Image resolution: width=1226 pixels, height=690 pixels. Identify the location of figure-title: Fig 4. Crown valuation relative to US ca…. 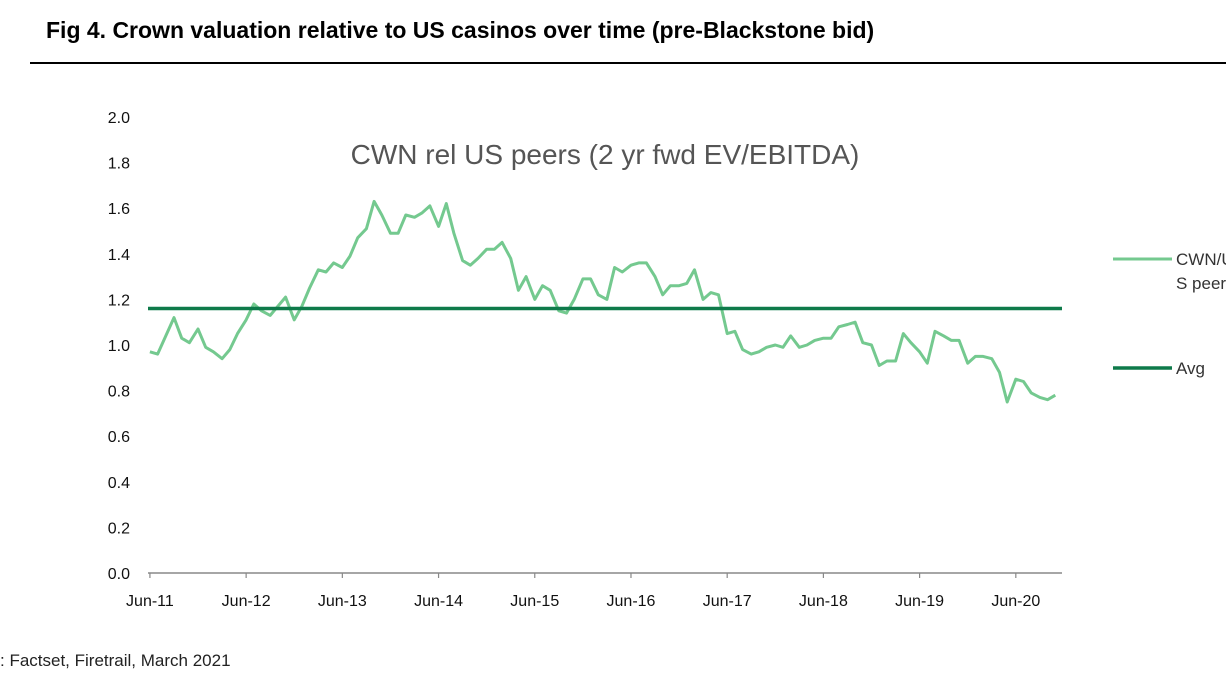
(460, 30).